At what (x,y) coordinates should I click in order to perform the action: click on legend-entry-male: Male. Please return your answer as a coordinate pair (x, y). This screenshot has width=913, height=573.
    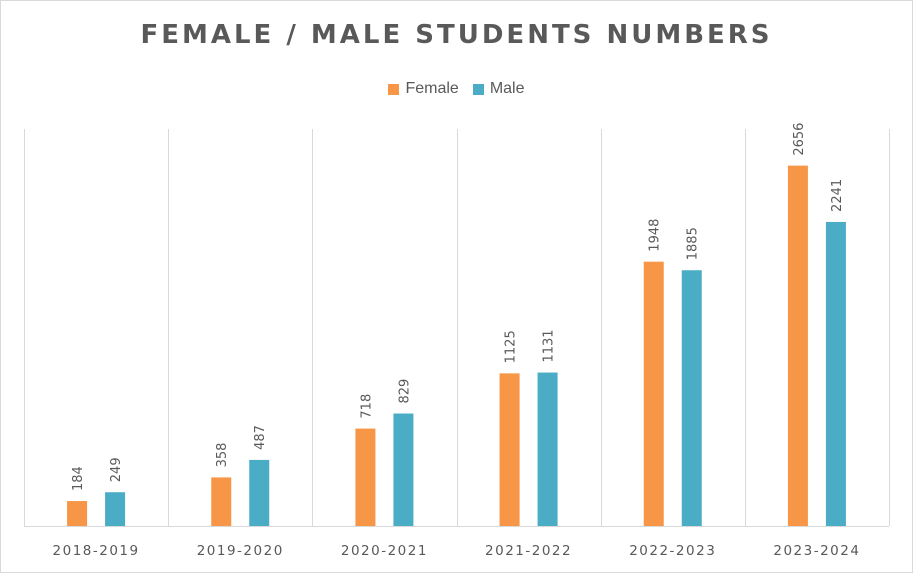
    Looking at the image, I should click on (498, 89).